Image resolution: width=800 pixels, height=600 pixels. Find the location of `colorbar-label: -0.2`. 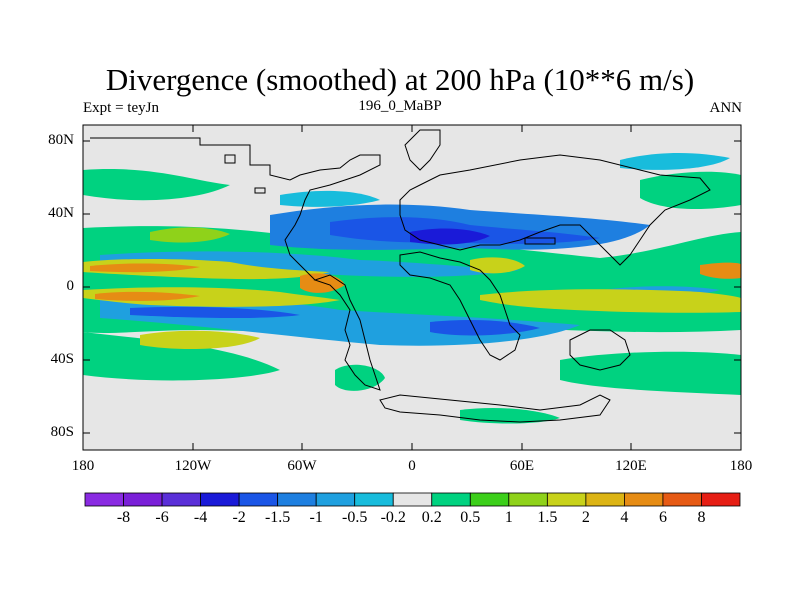

colorbar-label: -0.2 is located at coordinates (393, 517).